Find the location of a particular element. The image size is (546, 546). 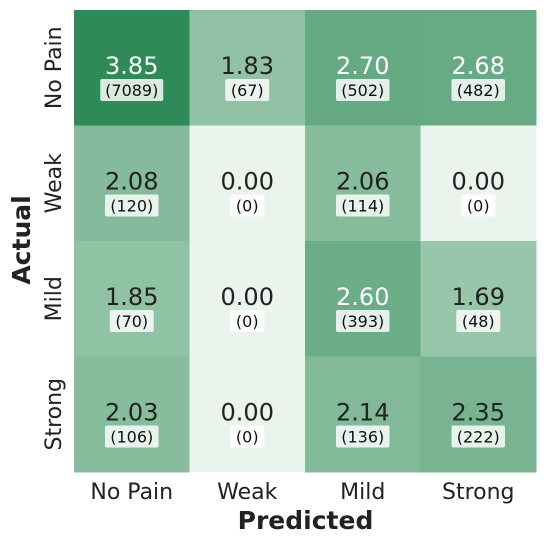

cell-count-label: (114) is located at coordinates (362, 206).